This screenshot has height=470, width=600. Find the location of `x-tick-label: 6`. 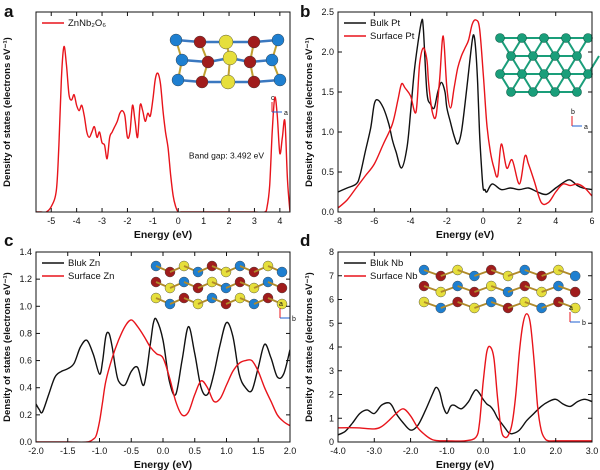

x-tick-label: 6 is located at coordinates (591, 221).